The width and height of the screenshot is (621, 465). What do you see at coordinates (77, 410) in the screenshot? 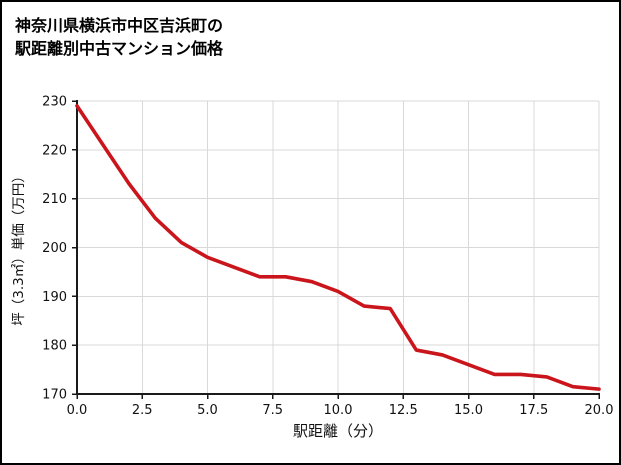
I see `x-tick-label: 0.0` at bounding box center [77, 410].